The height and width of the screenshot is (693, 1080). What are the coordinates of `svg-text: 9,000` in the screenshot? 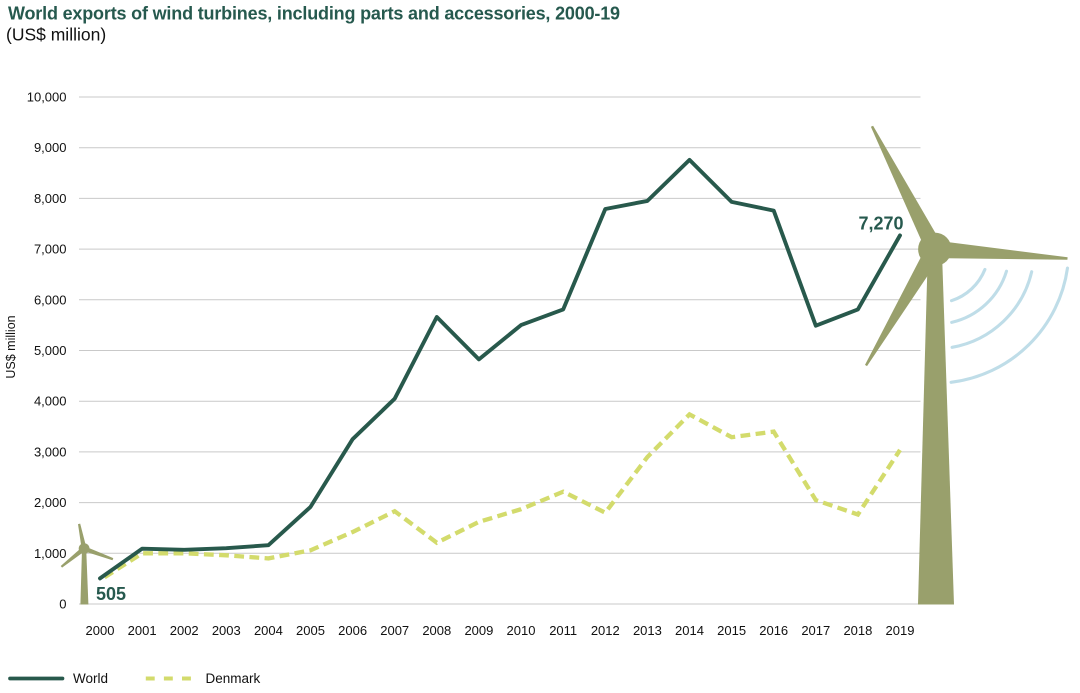 It's located at (50, 147).